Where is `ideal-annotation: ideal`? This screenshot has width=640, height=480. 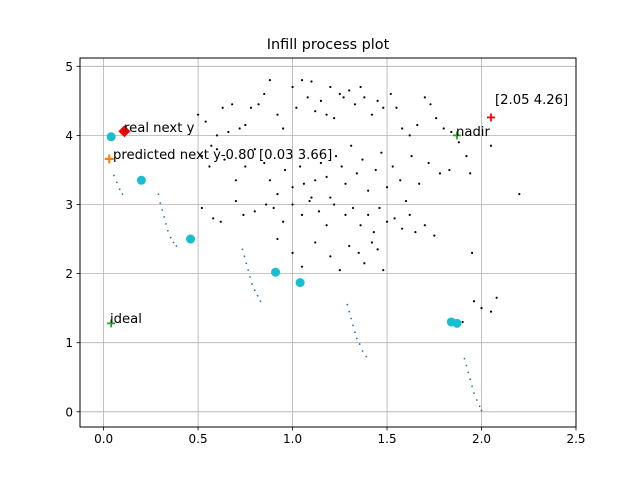
ideal-annotation: ideal is located at coordinates (126, 319).